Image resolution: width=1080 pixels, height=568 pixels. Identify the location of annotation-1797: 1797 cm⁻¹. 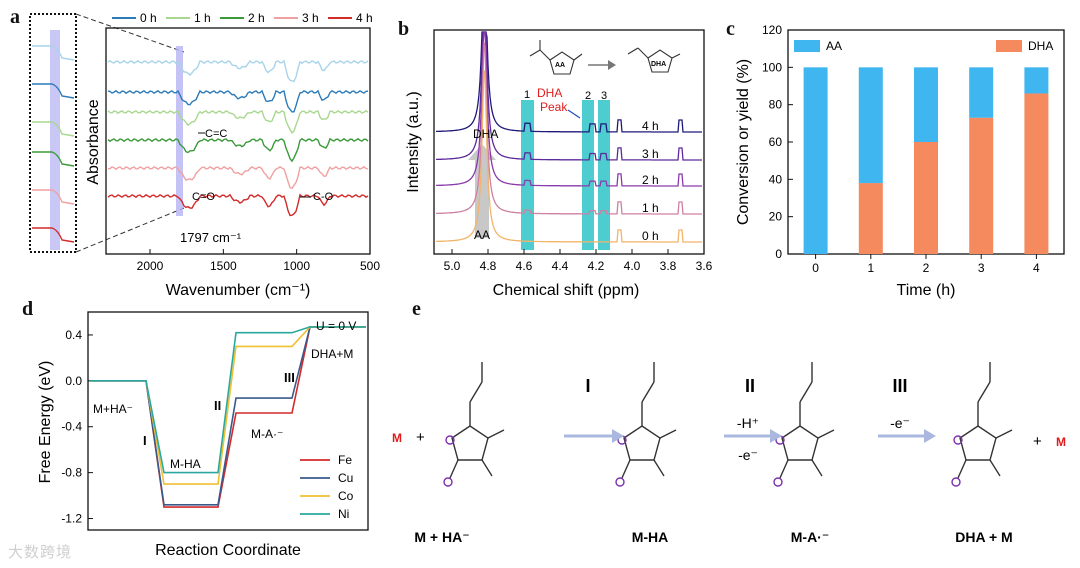
(211, 237).